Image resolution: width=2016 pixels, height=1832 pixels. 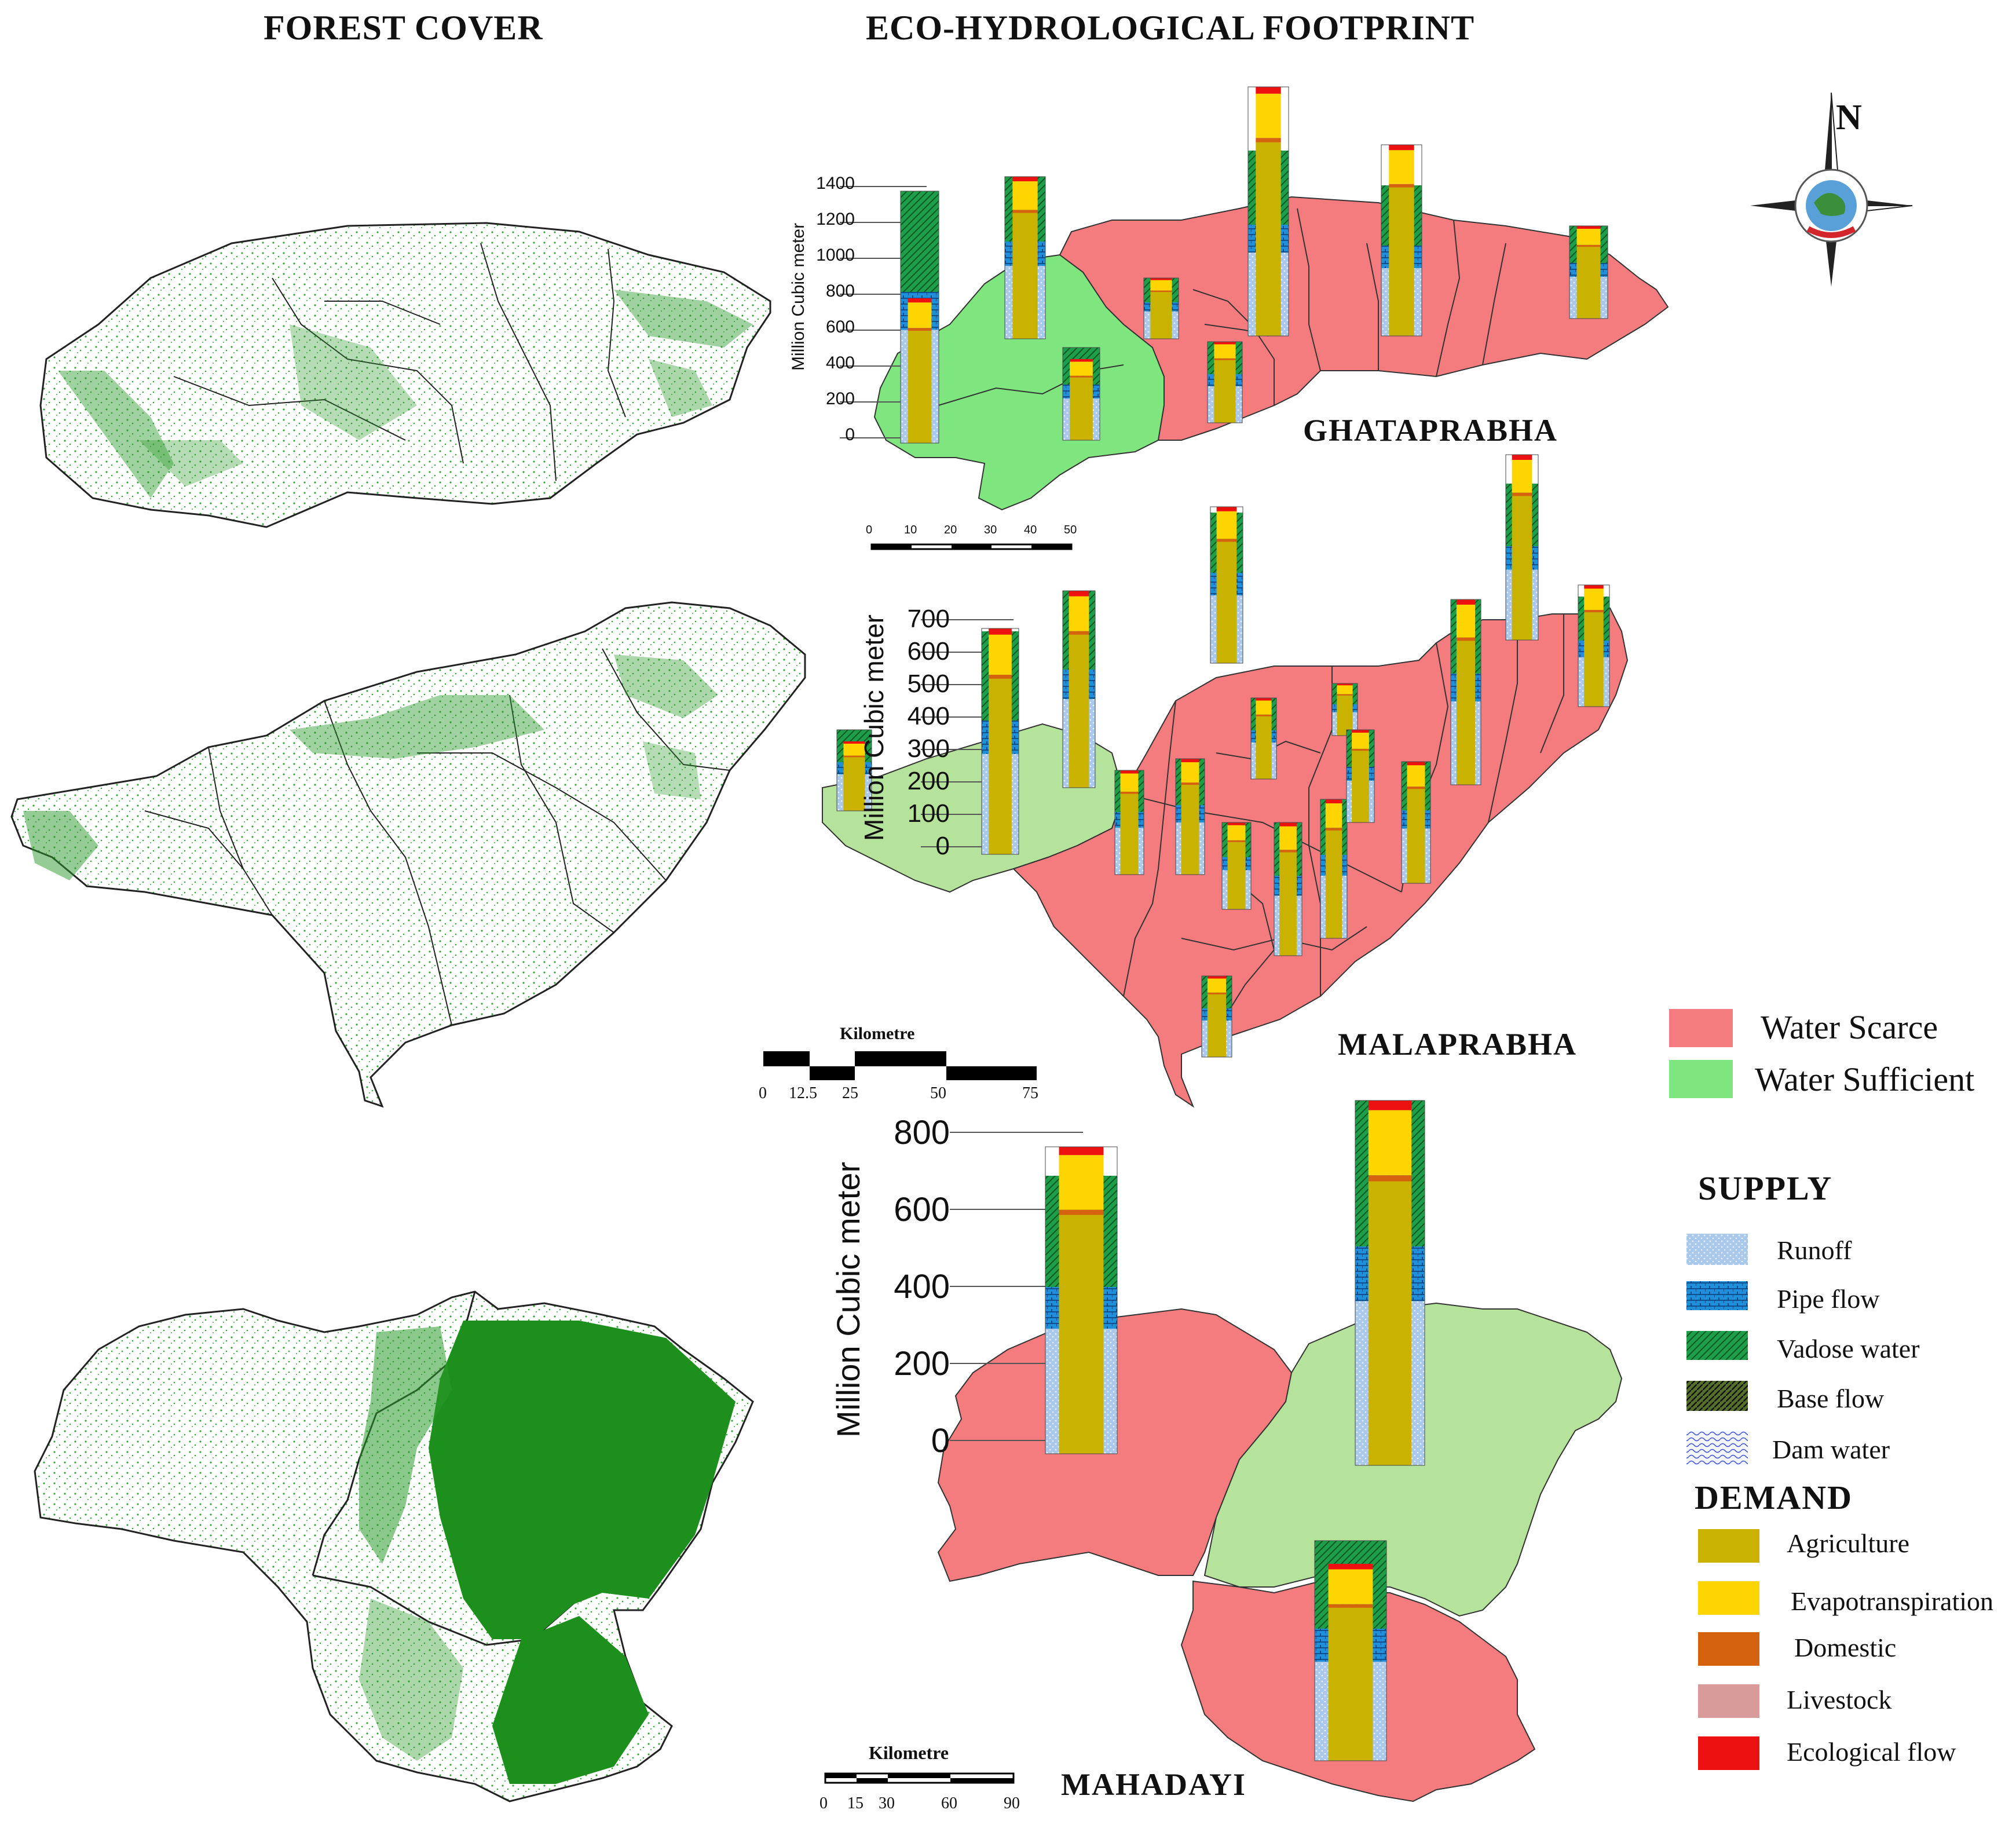 I want to click on scale-label: 50, so click(x=1071, y=530).